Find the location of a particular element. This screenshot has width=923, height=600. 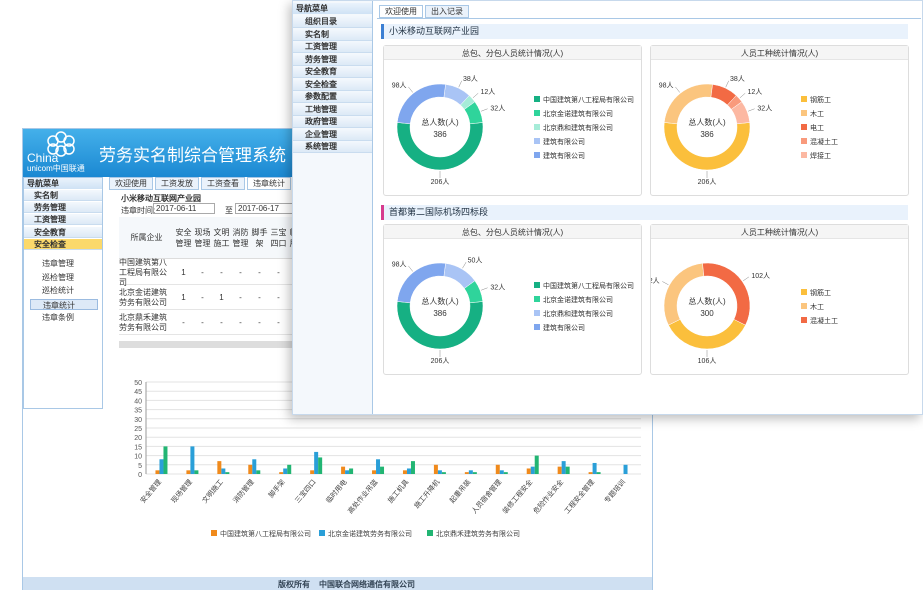

footer is located at coordinates (337, 583).